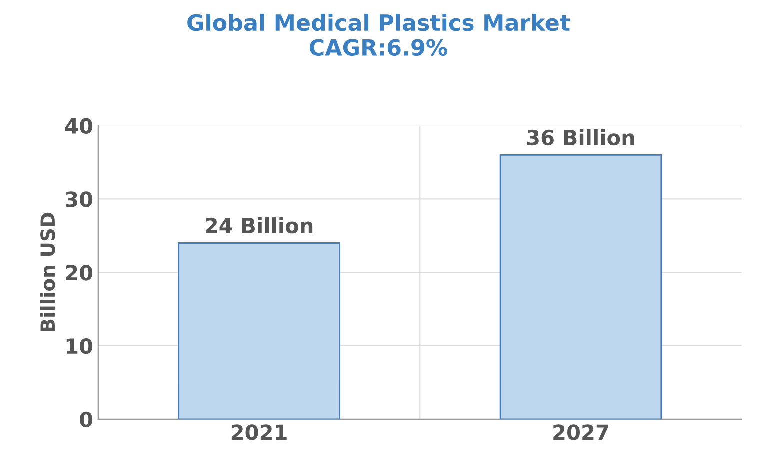  Describe the element at coordinates (79, 200) in the screenshot. I see `y-tick-label: 30` at that location.